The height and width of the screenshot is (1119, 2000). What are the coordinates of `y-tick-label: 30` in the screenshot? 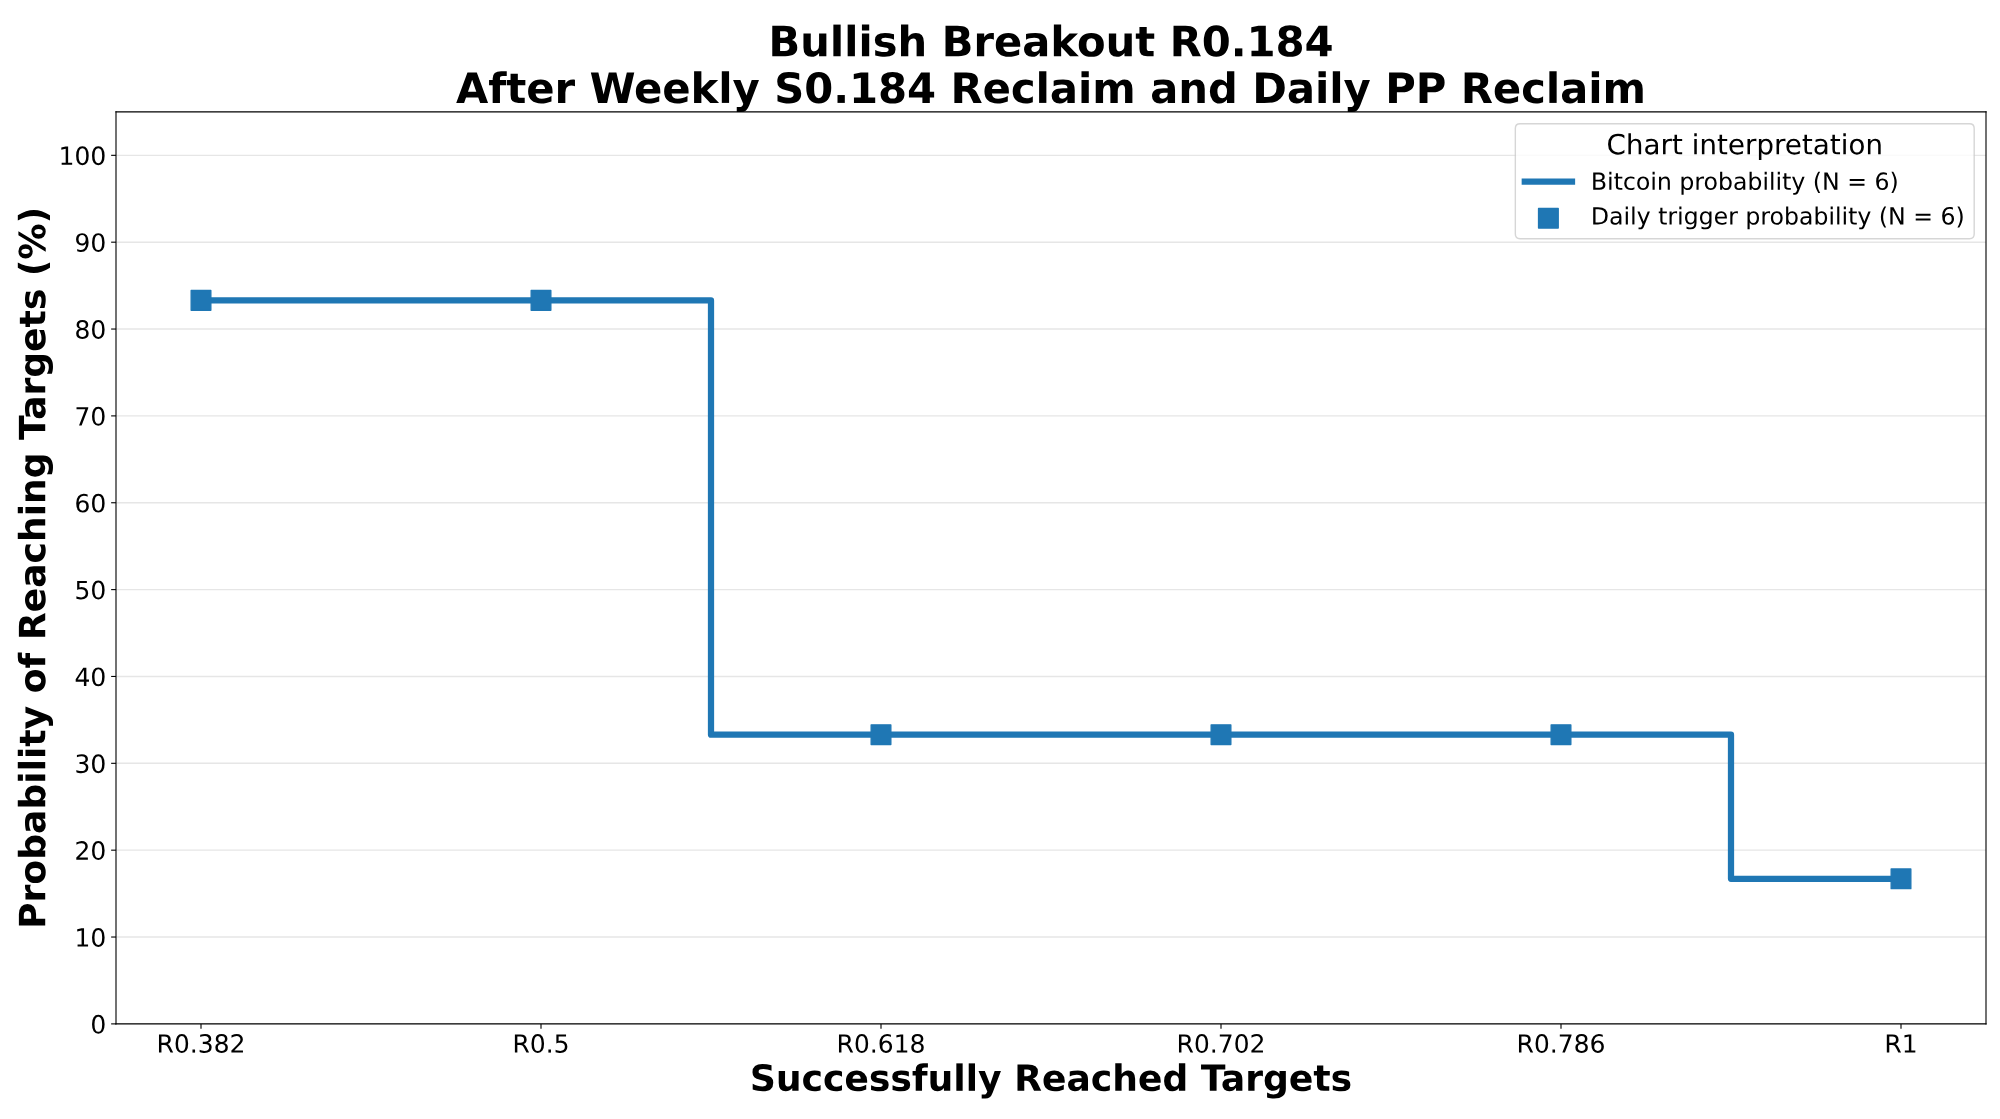 It's located at (90, 764).